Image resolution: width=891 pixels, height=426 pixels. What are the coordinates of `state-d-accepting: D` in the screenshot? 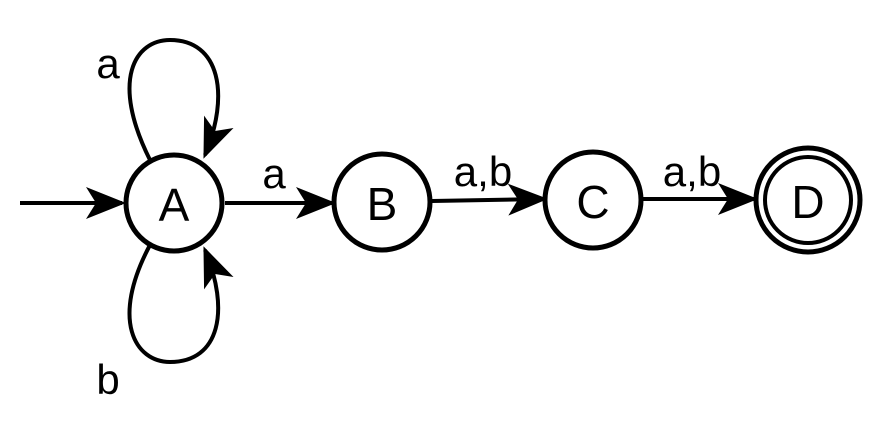 It's located at (808, 200).